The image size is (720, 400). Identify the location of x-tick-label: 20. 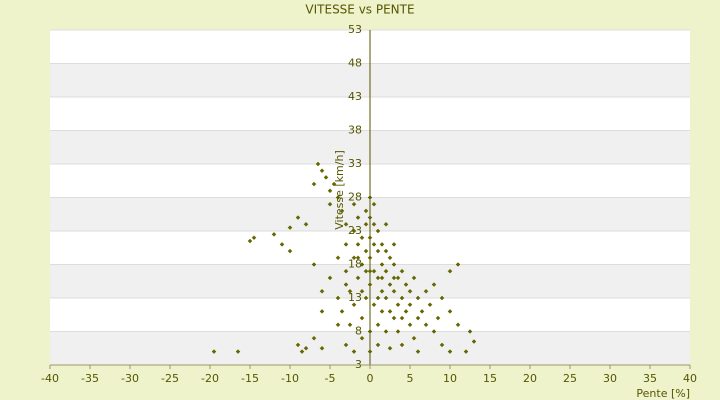
(530, 378).